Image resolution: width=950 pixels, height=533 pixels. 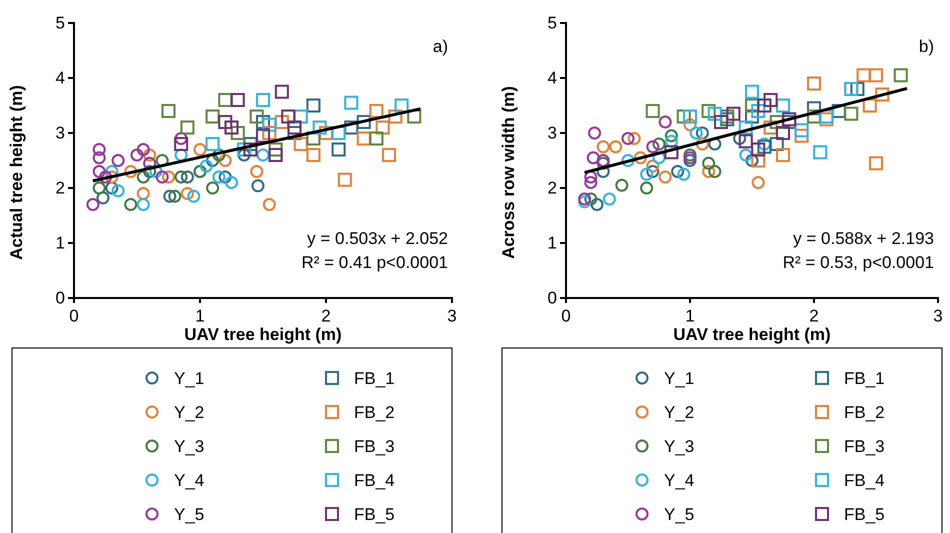 What do you see at coordinates (926, 46) in the screenshot?
I see `annotation: b)` at bounding box center [926, 46].